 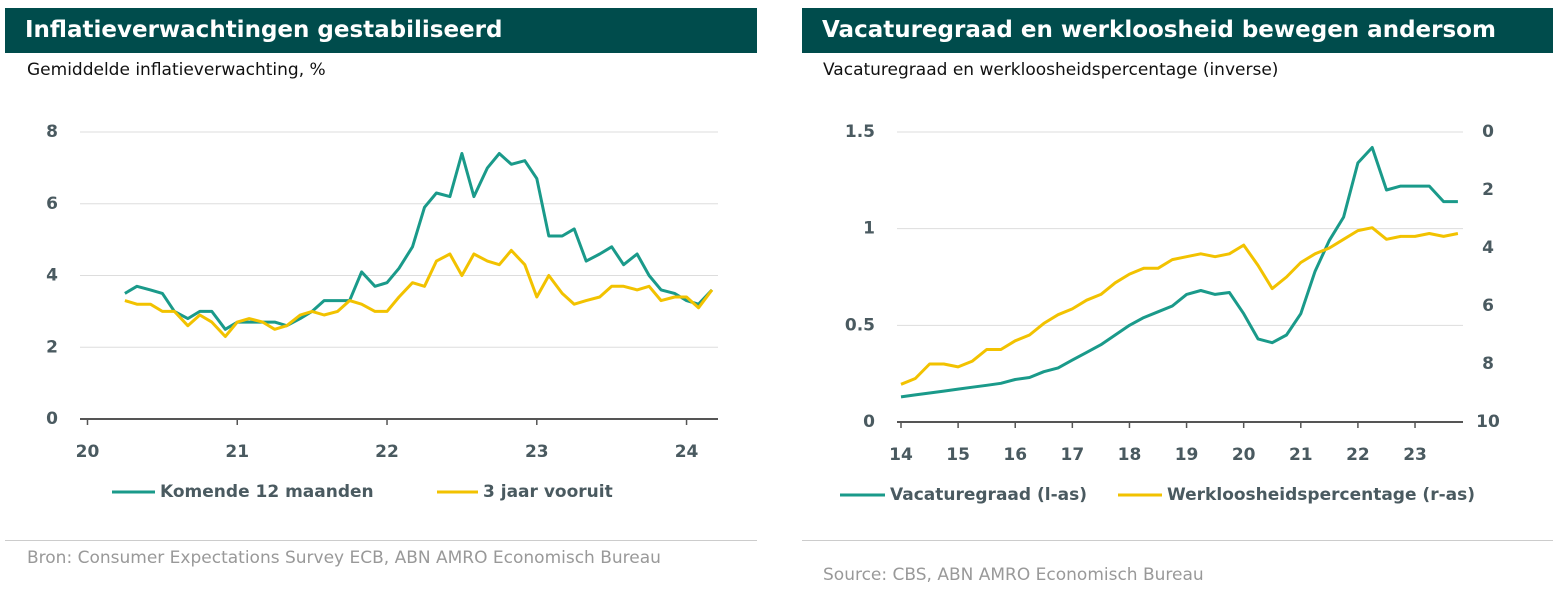 I want to click on y-tick-label: 0.5, so click(x=860, y=325).